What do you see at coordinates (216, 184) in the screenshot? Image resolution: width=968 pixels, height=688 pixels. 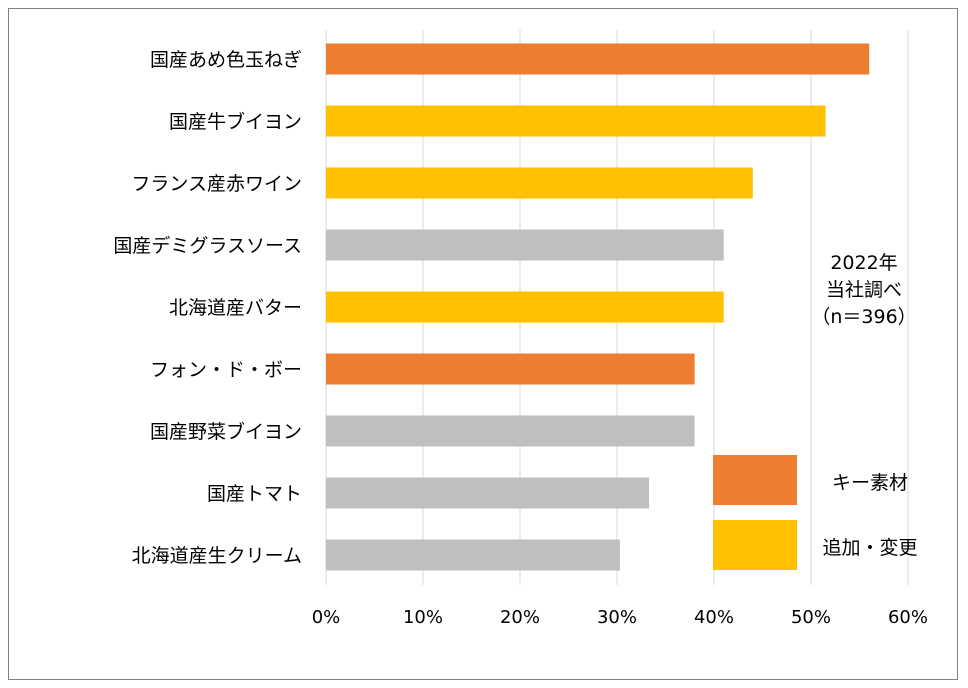 I see `category-label: フランス産赤ワイン` at bounding box center [216, 184].